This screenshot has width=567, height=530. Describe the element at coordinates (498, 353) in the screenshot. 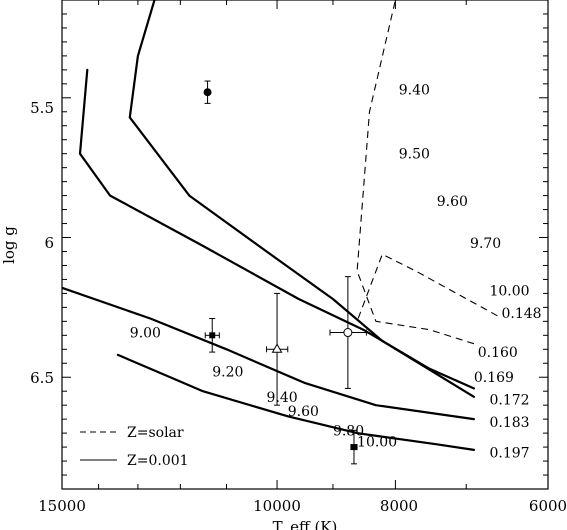

I see `mass-label-0.160: 0.160` at that location.